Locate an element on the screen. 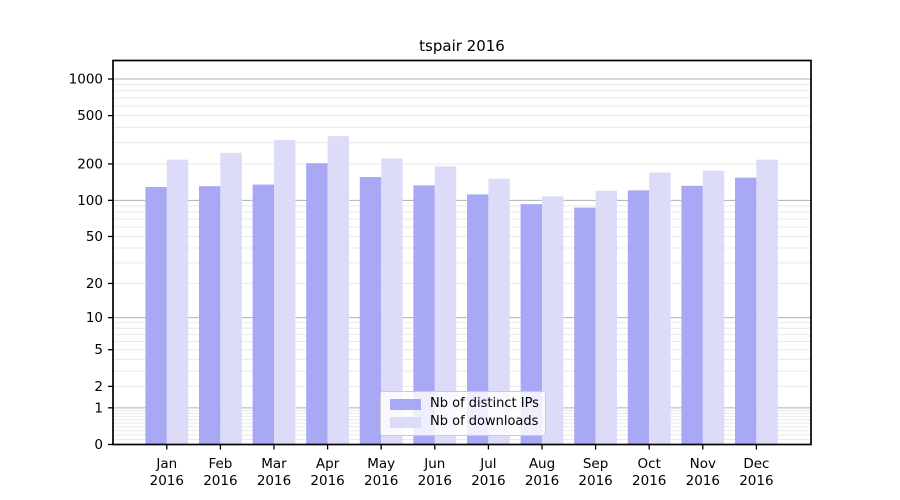 The image size is (900, 500). x-month-label: Mar is located at coordinates (274, 464).